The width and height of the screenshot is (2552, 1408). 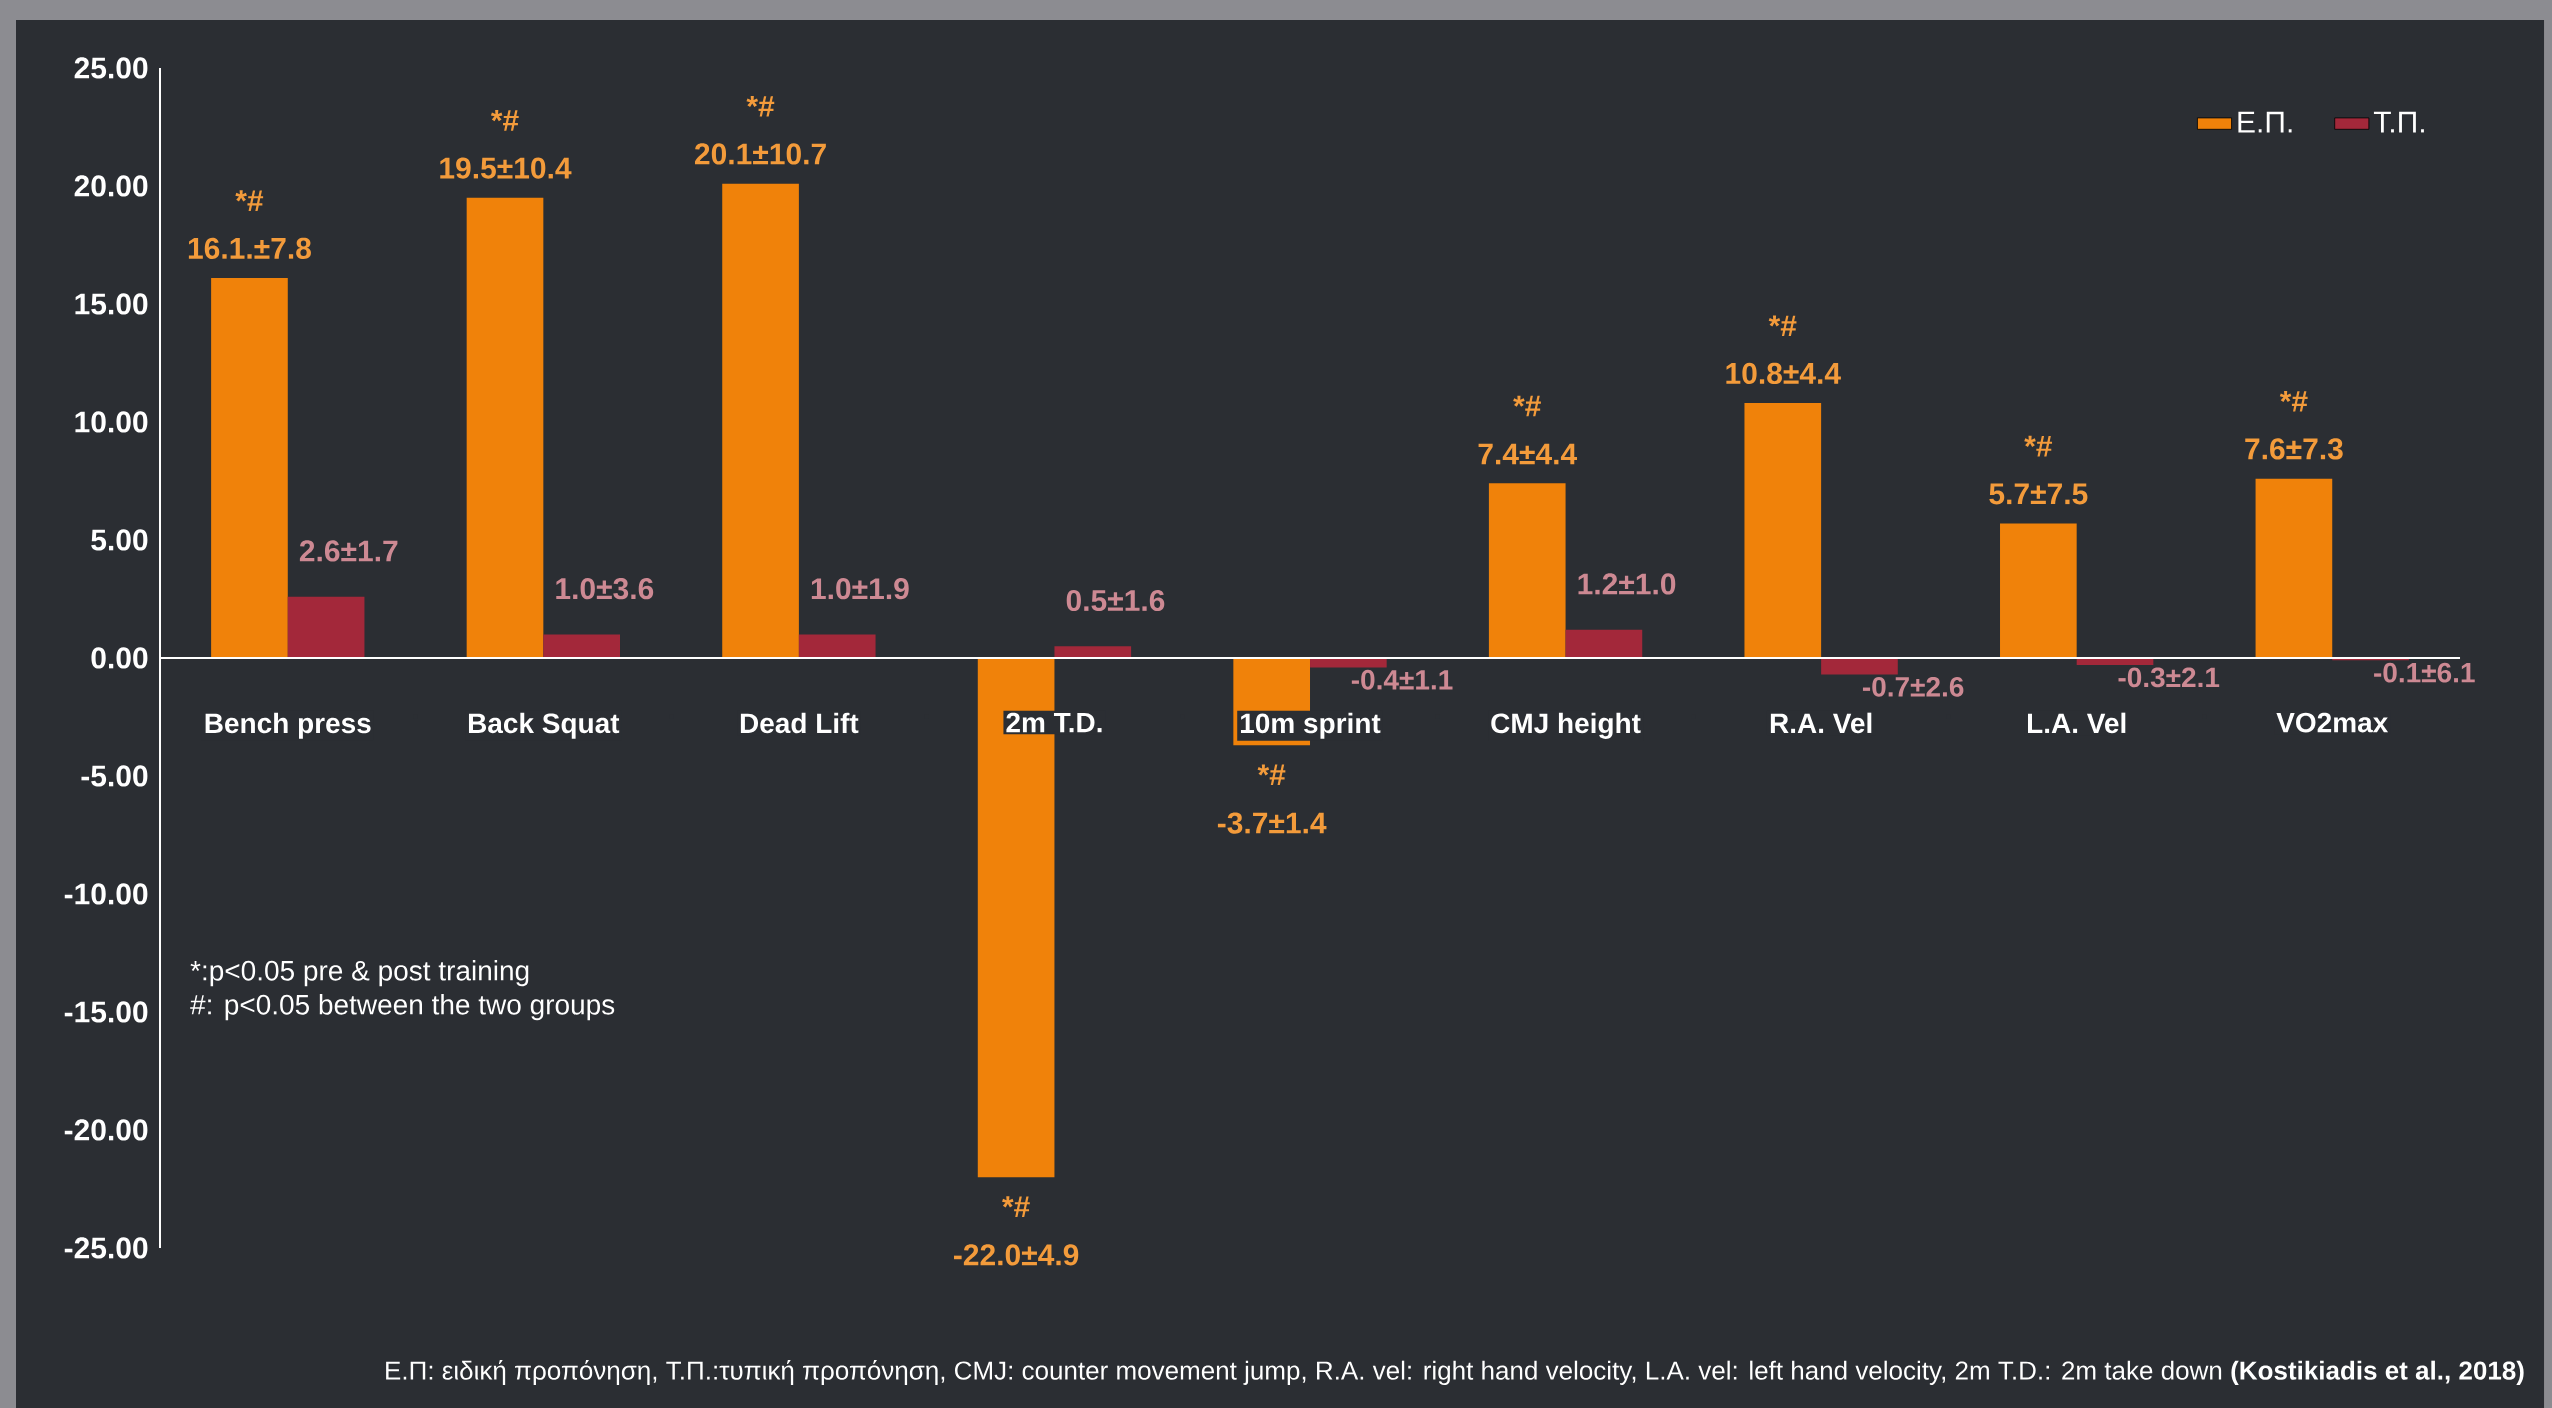 What do you see at coordinates (2038, 494) in the screenshot?
I see `data-label: 5.7±7.5` at bounding box center [2038, 494].